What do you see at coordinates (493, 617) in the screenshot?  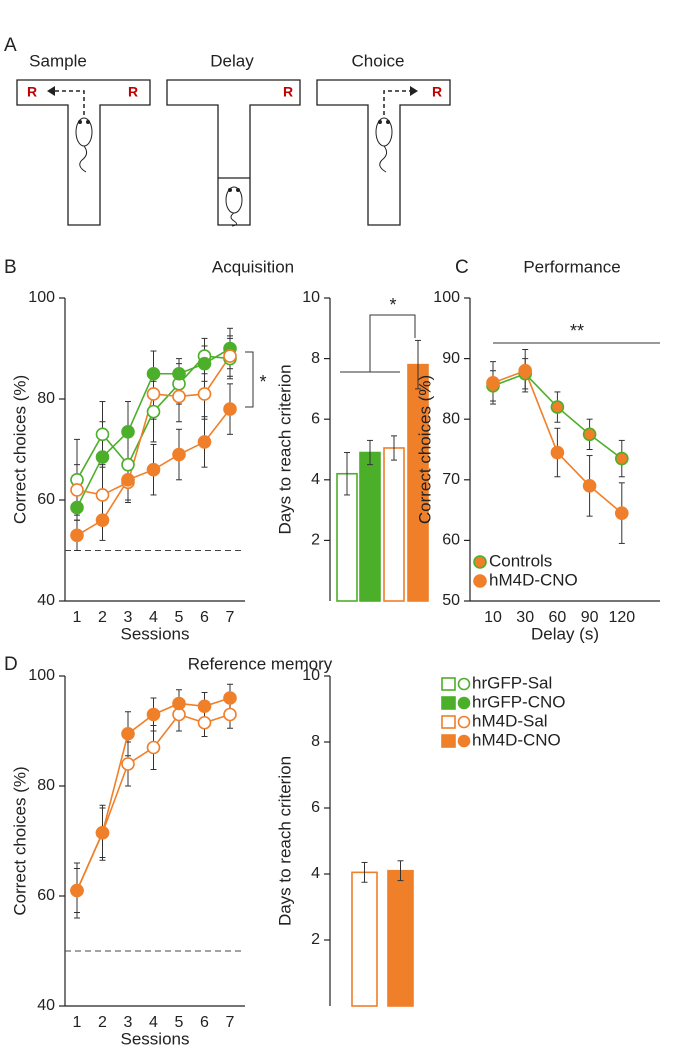 I see `x-tick-label: 10` at bounding box center [493, 617].